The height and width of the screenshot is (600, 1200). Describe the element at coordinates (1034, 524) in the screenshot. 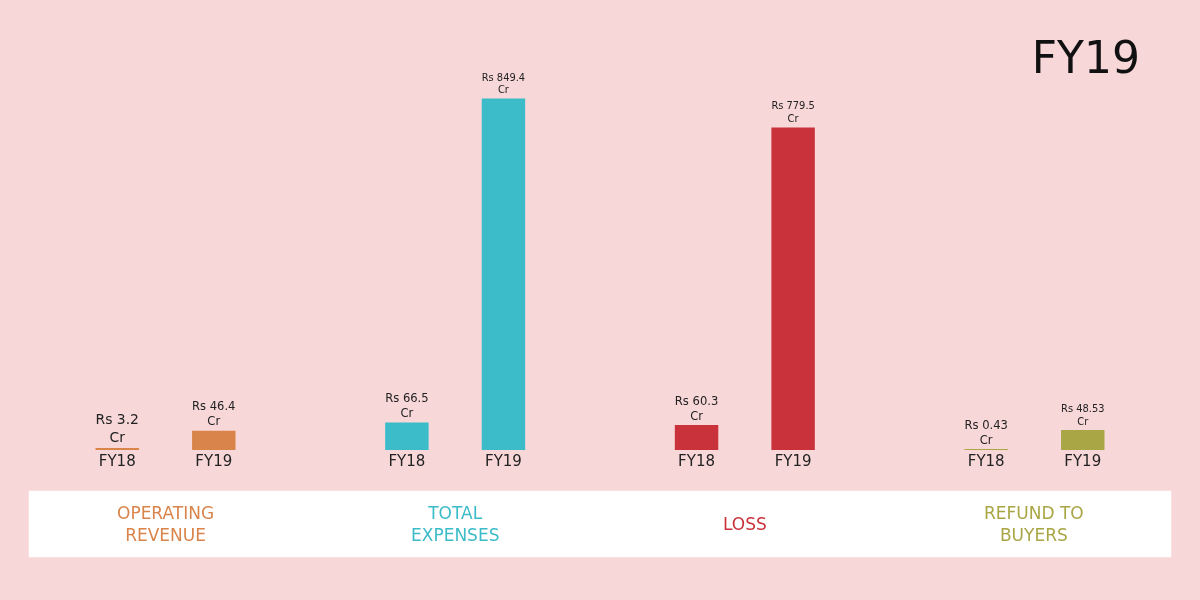

I see `text: REFUND TO BUYERS` at that location.